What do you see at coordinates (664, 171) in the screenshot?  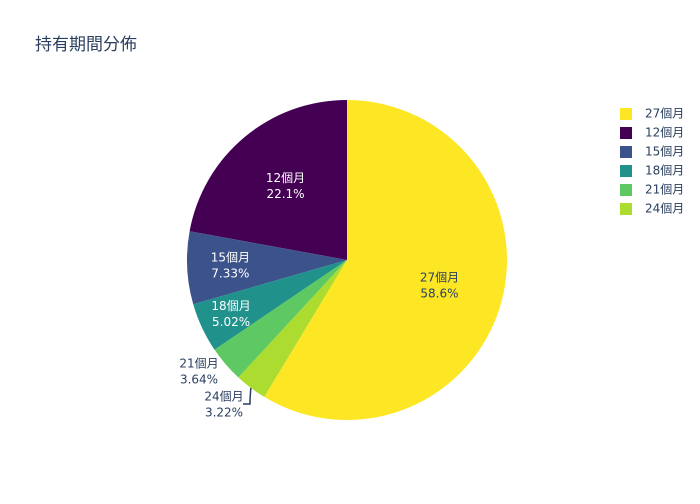 I see `legend-label: 18個月` at bounding box center [664, 171].